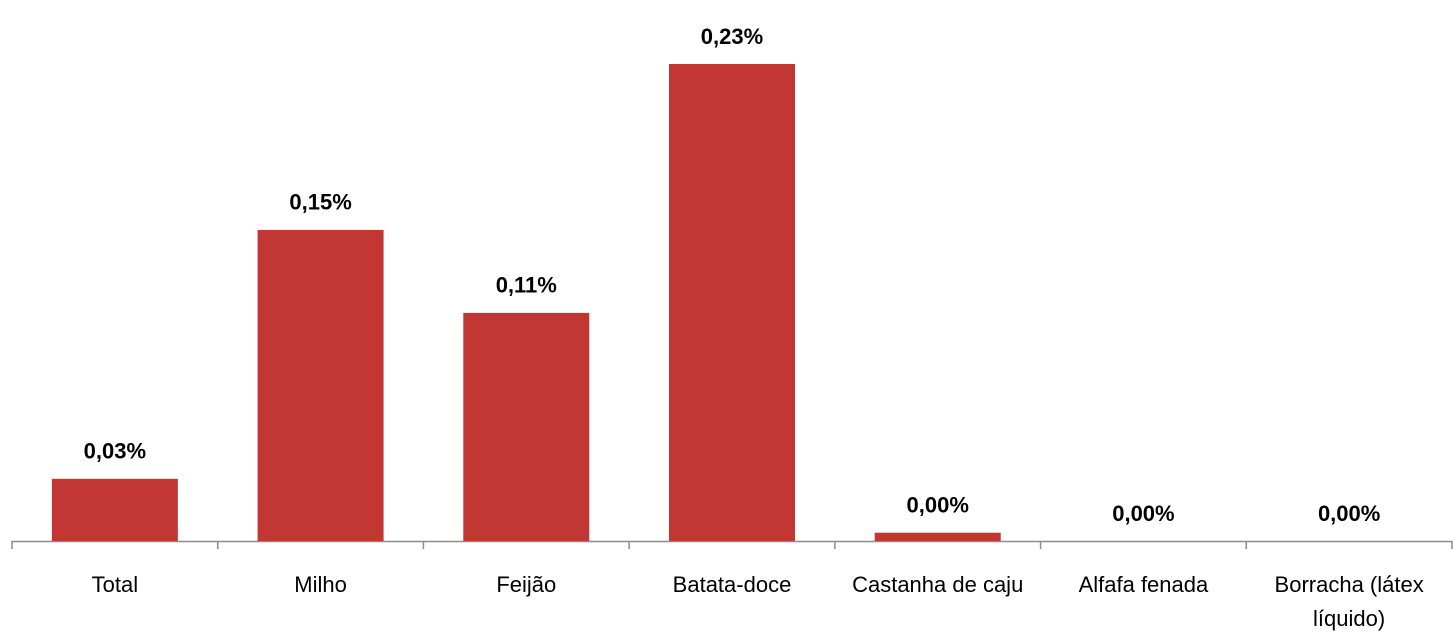 The image size is (1454, 637). Describe the element at coordinates (526, 584) in the screenshot. I see `x-tick-label: Feijão` at that location.